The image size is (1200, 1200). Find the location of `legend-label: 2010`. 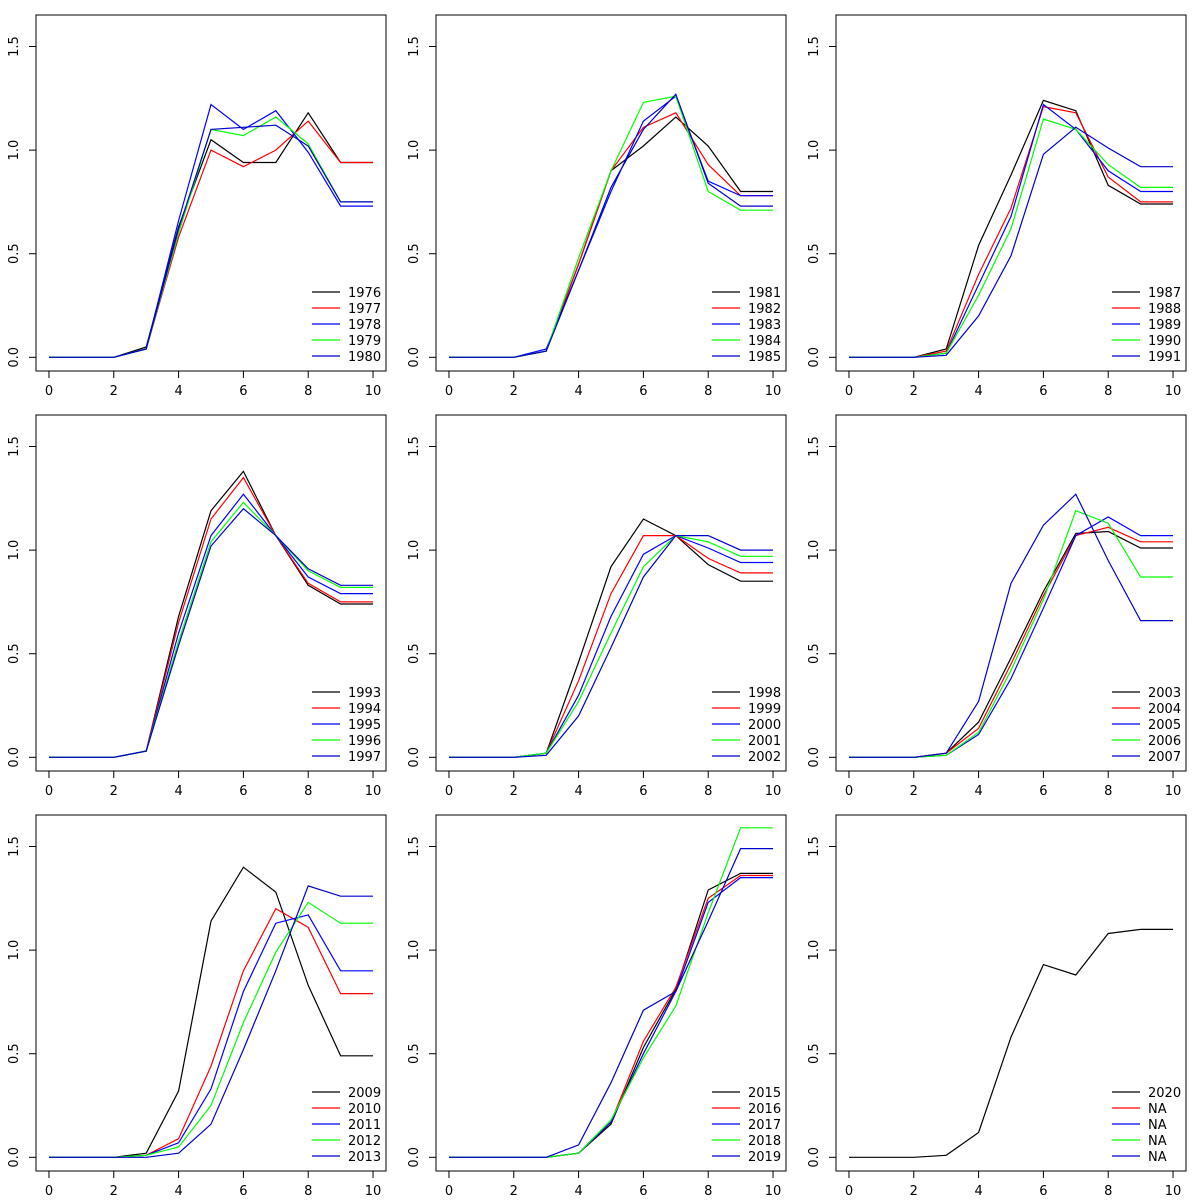

legend-label: 2010 is located at coordinates (364, 1109).